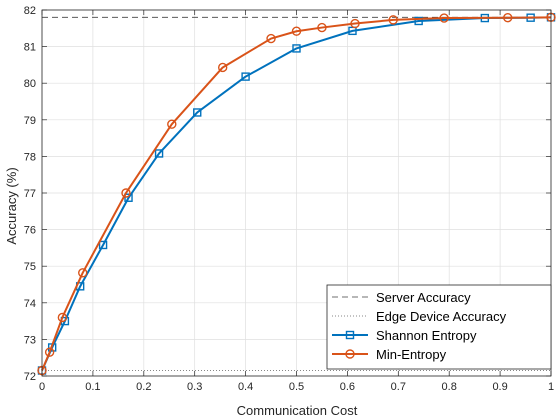 The height and width of the screenshot is (420, 560). I want to click on y-tick-label: 79, so click(30, 121).